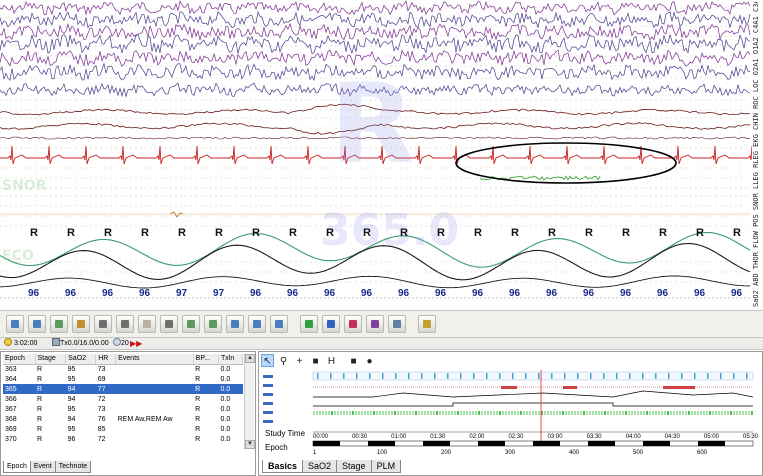 The width and height of the screenshot is (763, 476). Describe the element at coordinates (106, 359) in the screenshot. I see `column-header: HR` at that location.